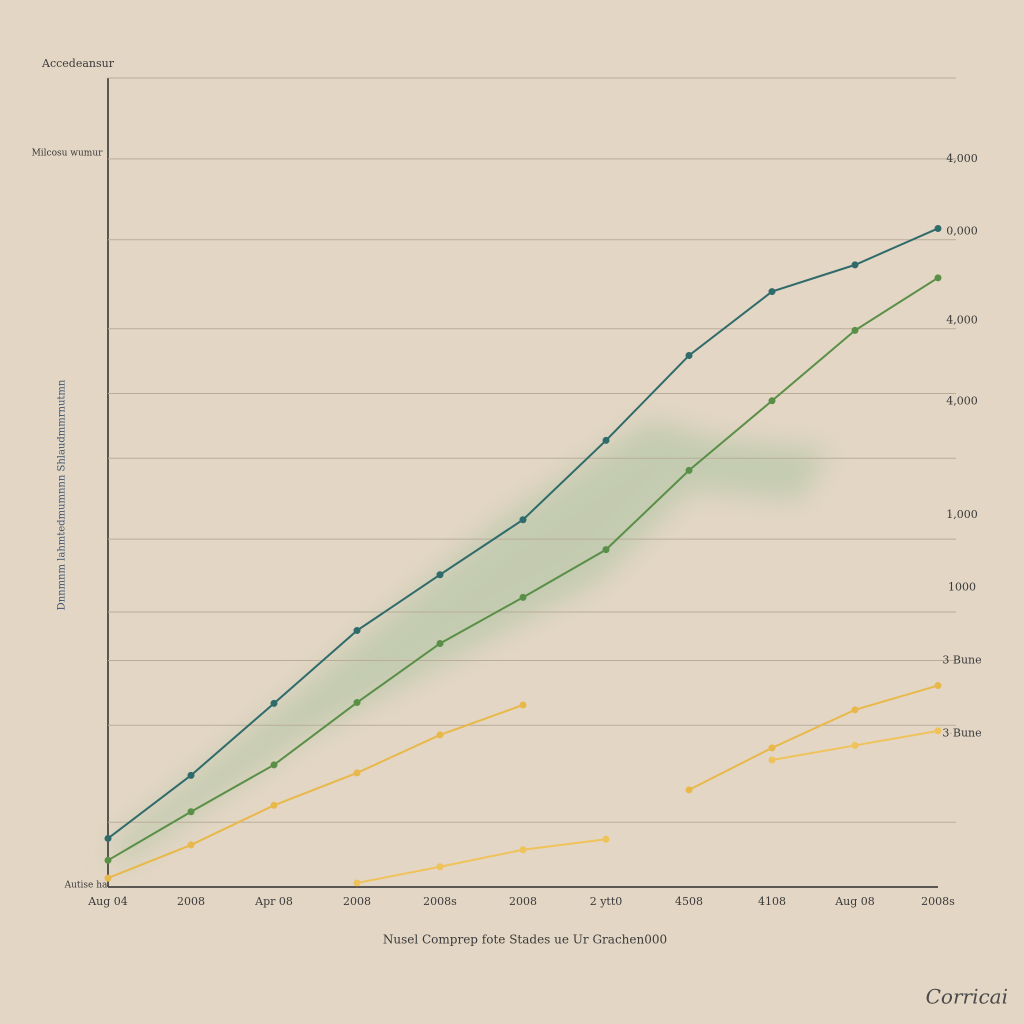 The width and height of the screenshot is (1024, 1024). I want to click on x-tick-label: Apr 08, so click(273, 901).